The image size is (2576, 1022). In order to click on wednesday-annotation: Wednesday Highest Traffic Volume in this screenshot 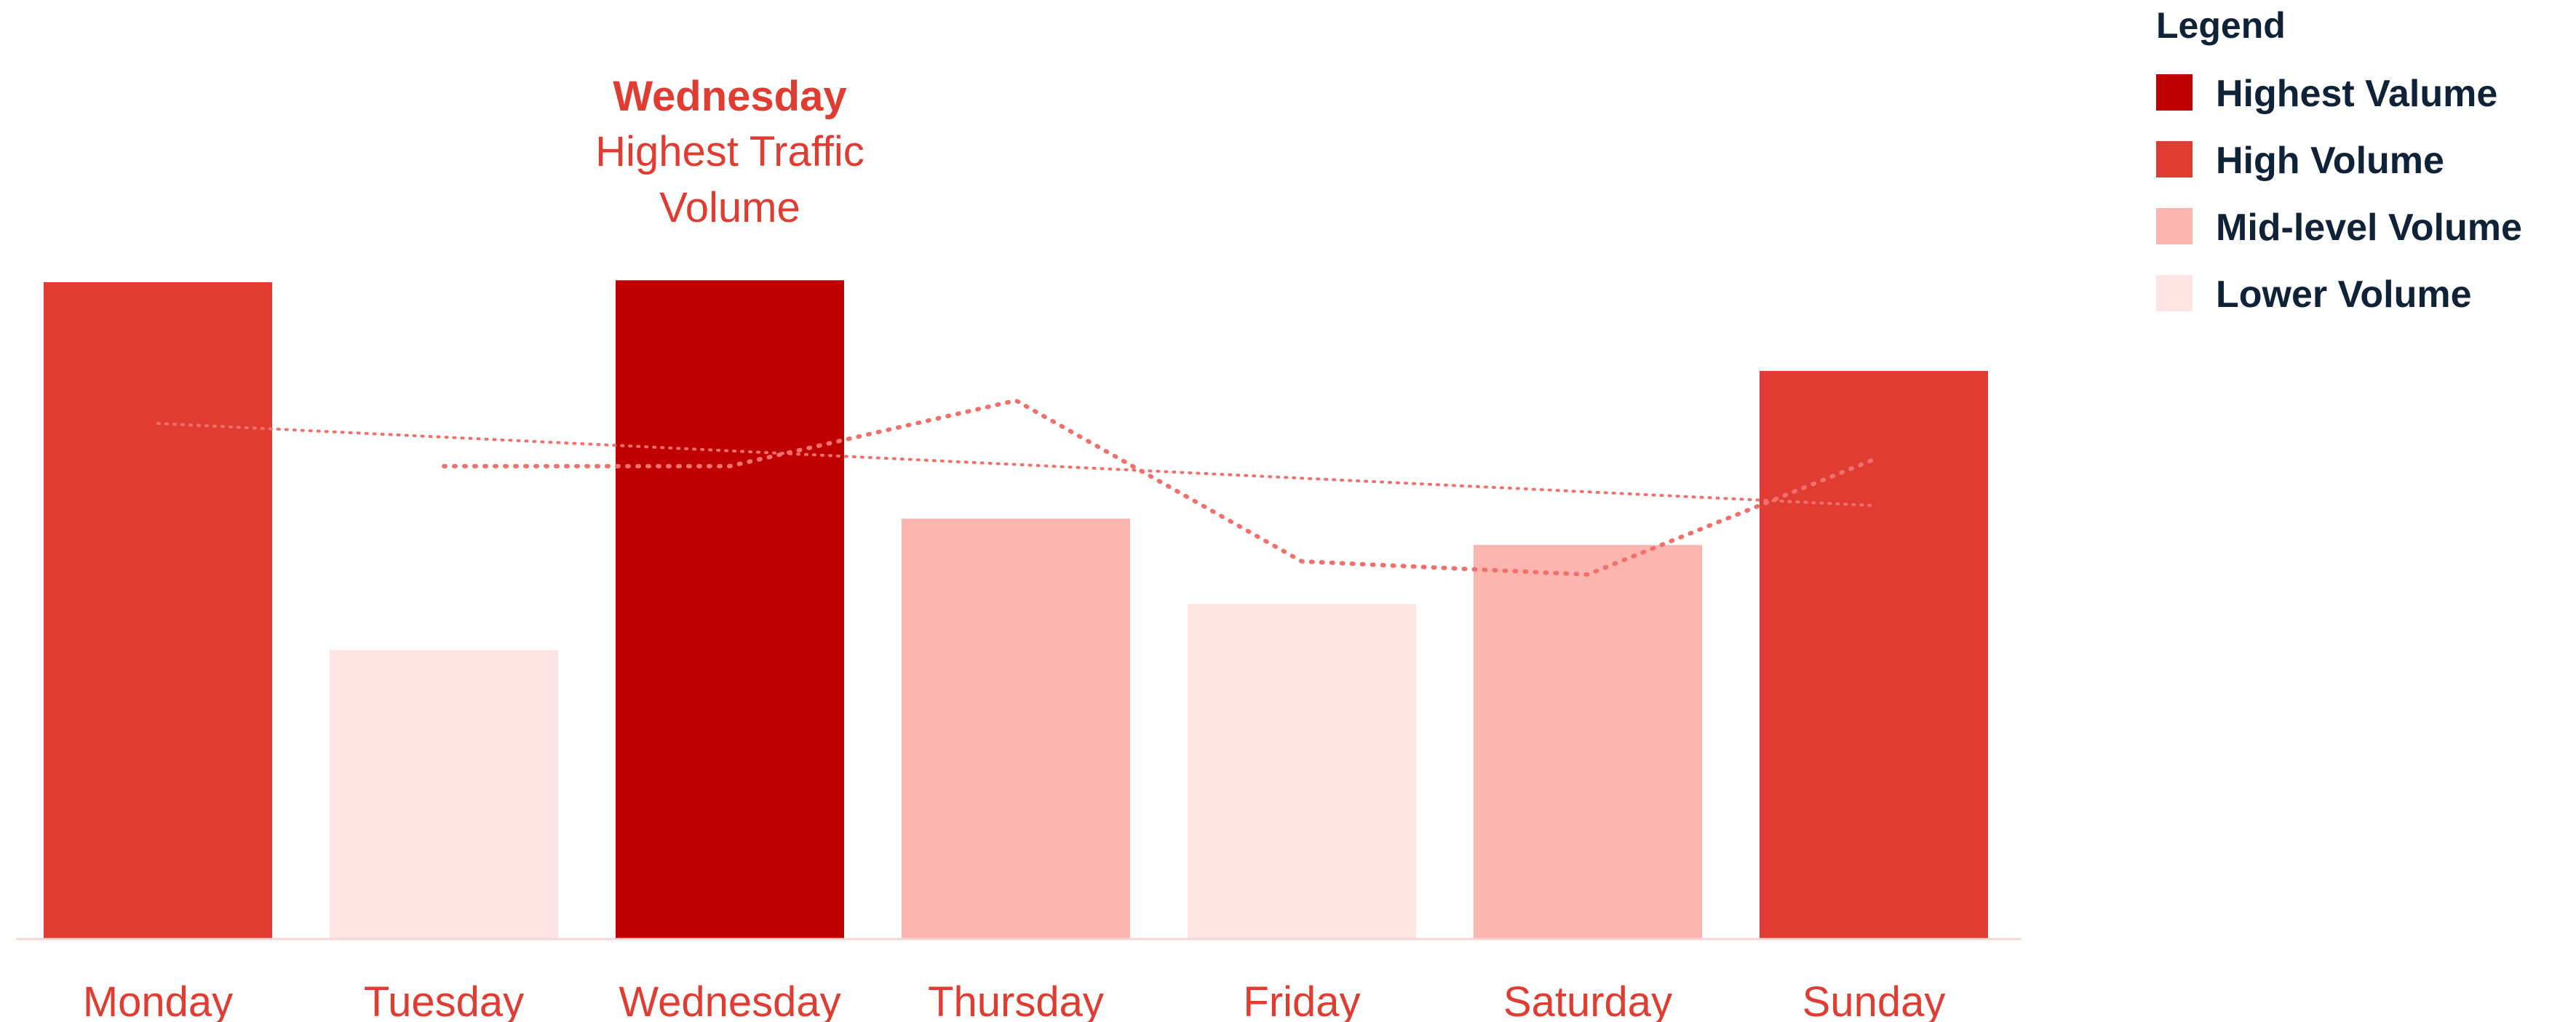, I will do `click(729, 152)`.